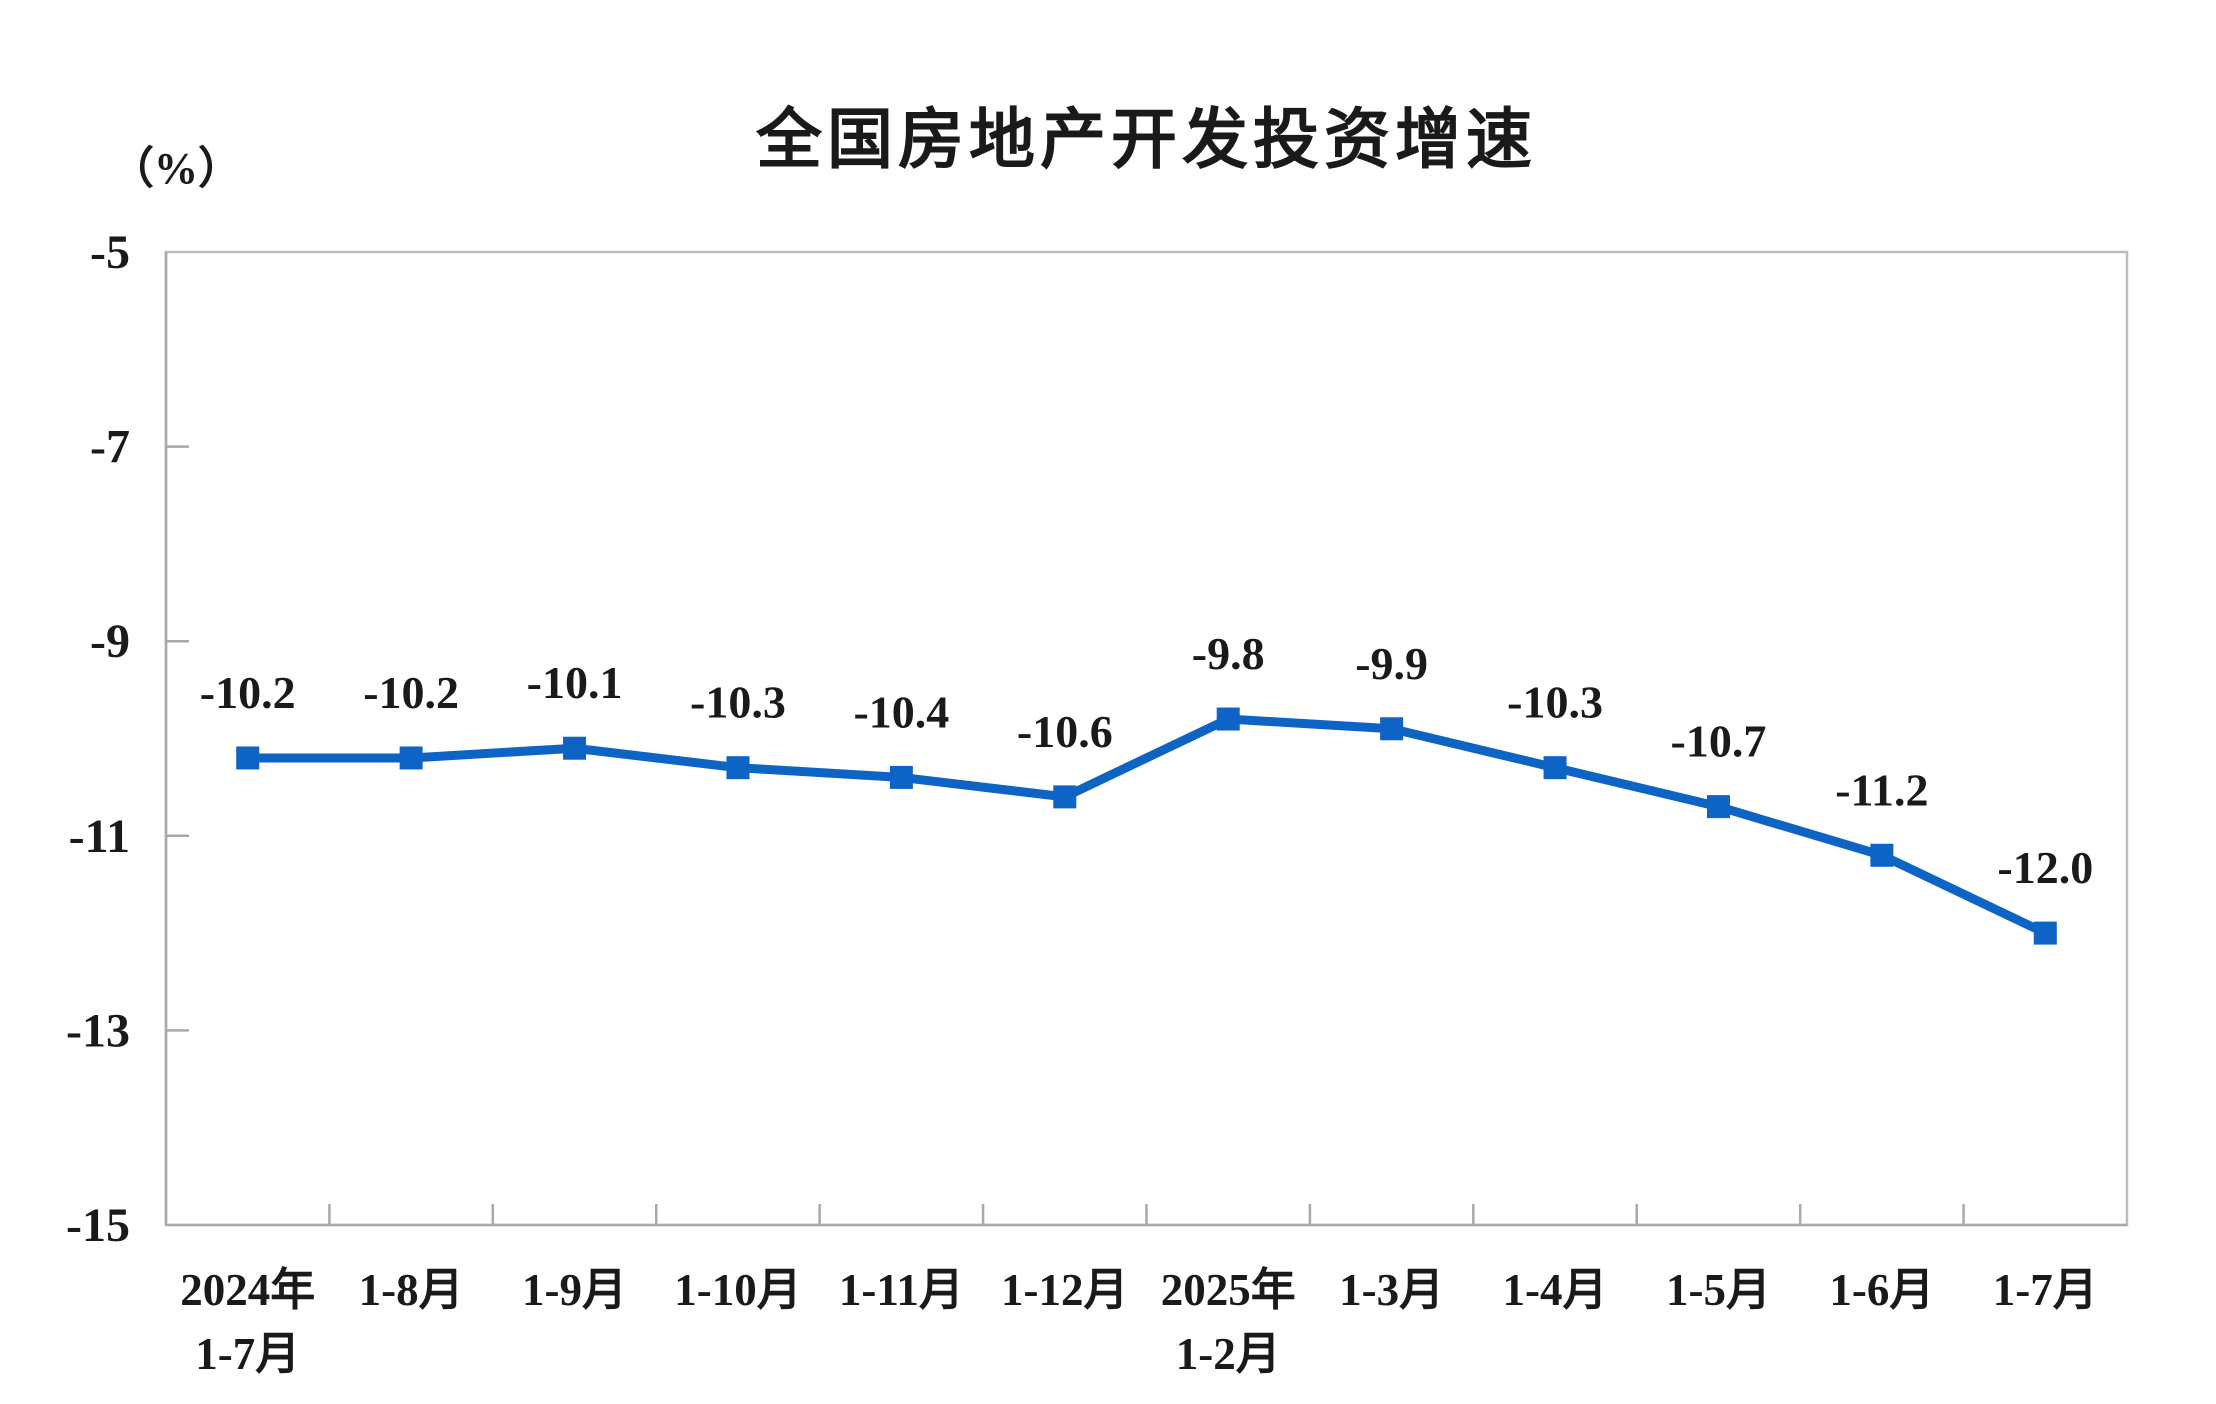  Describe the element at coordinates (1065, 1290) in the screenshot. I see `x-axis-label: 1-12月` at that location.